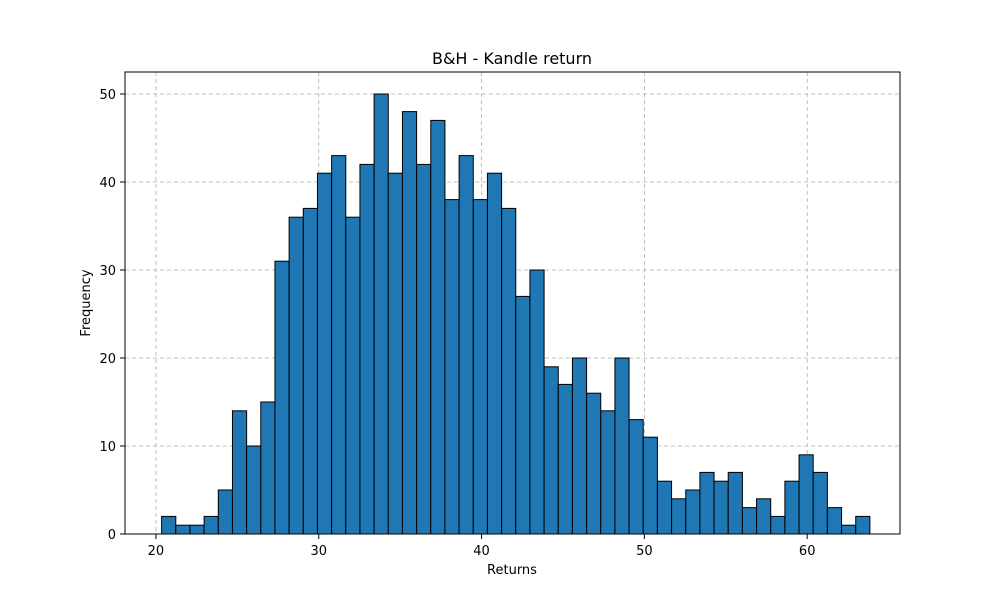 This screenshot has width=1000, height=600. Describe the element at coordinates (112, 535) in the screenshot. I see `y-tick-label: 0` at that location.